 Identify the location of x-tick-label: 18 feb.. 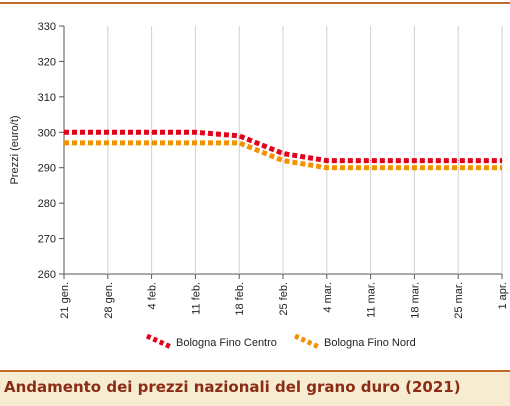
(240, 299).